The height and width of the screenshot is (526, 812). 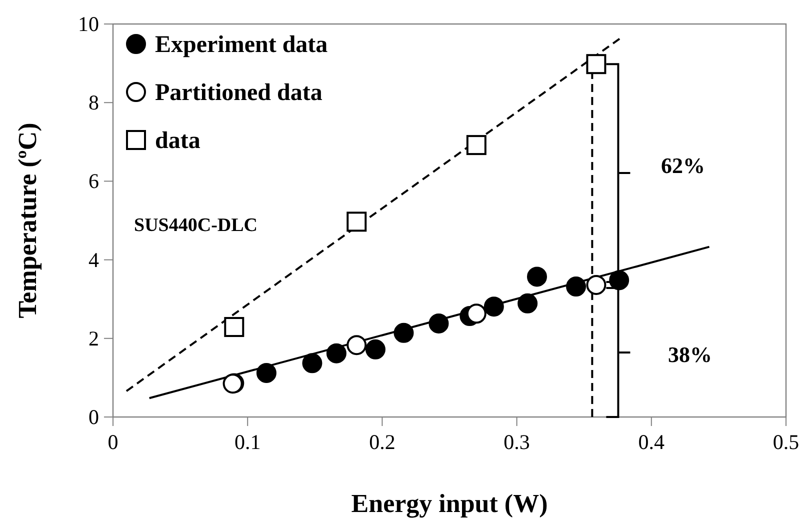 I want to click on x-tick-label: 0.5, so click(x=786, y=442).